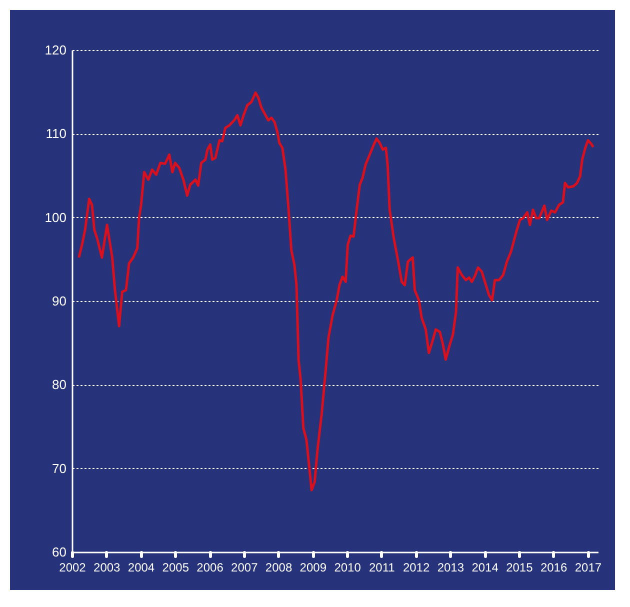  Describe the element at coordinates (485, 567) in the screenshot. I see `x-tick-label: 2014` at that location.